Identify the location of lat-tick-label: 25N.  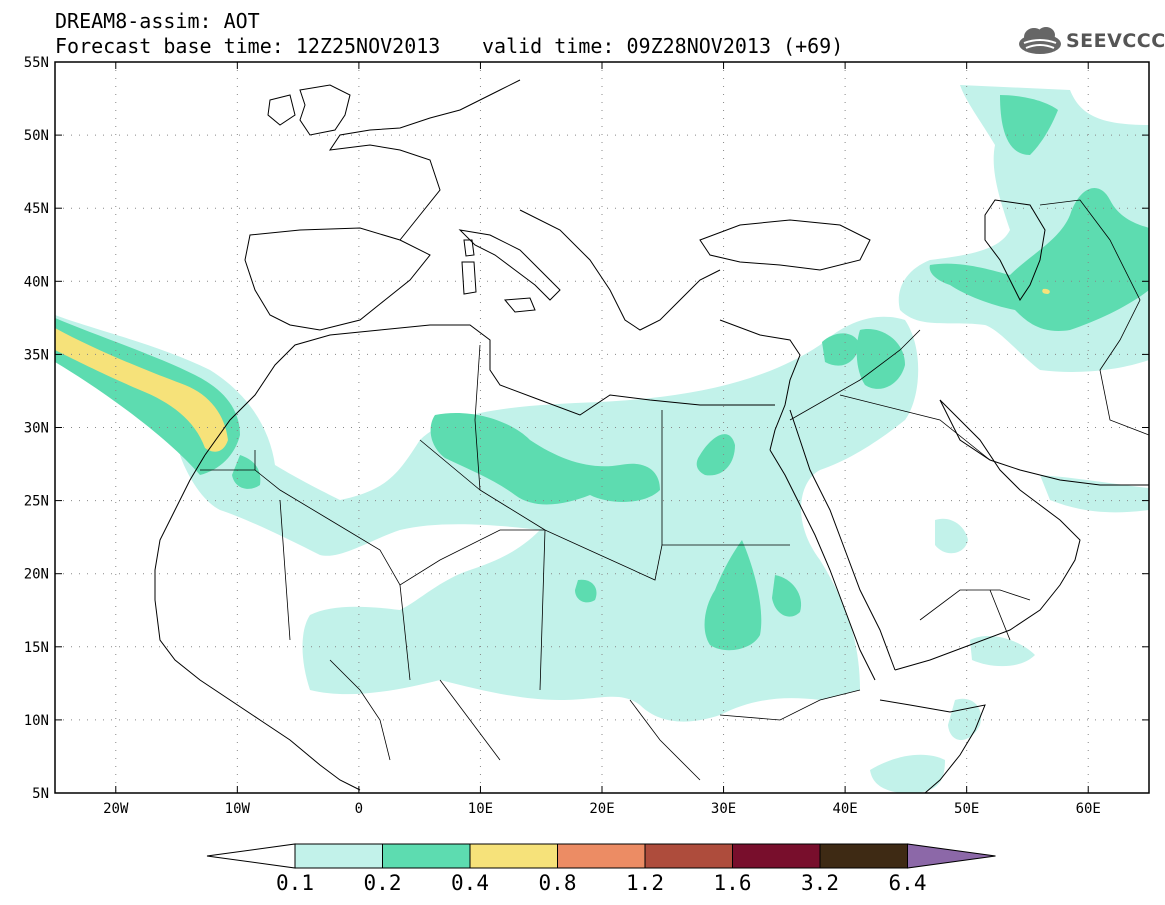
(36, 502).